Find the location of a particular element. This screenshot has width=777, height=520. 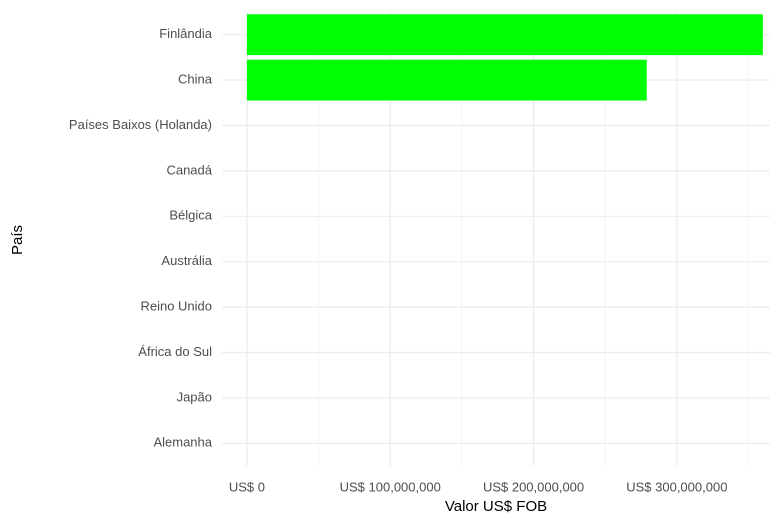

y-tick-label: Reino Unido is located at coordinates (176, 306).